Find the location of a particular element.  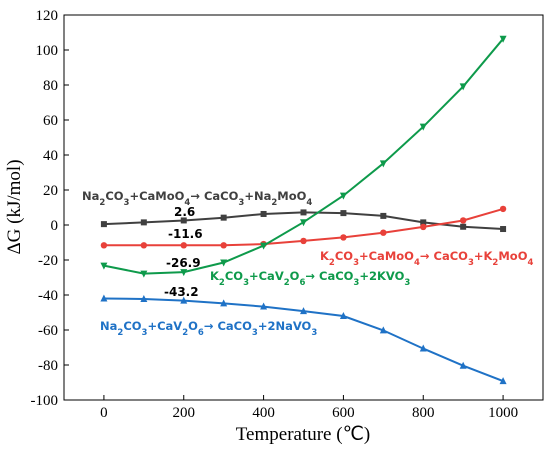

x-tick-label: 400 is located at coordinates (263, 413).